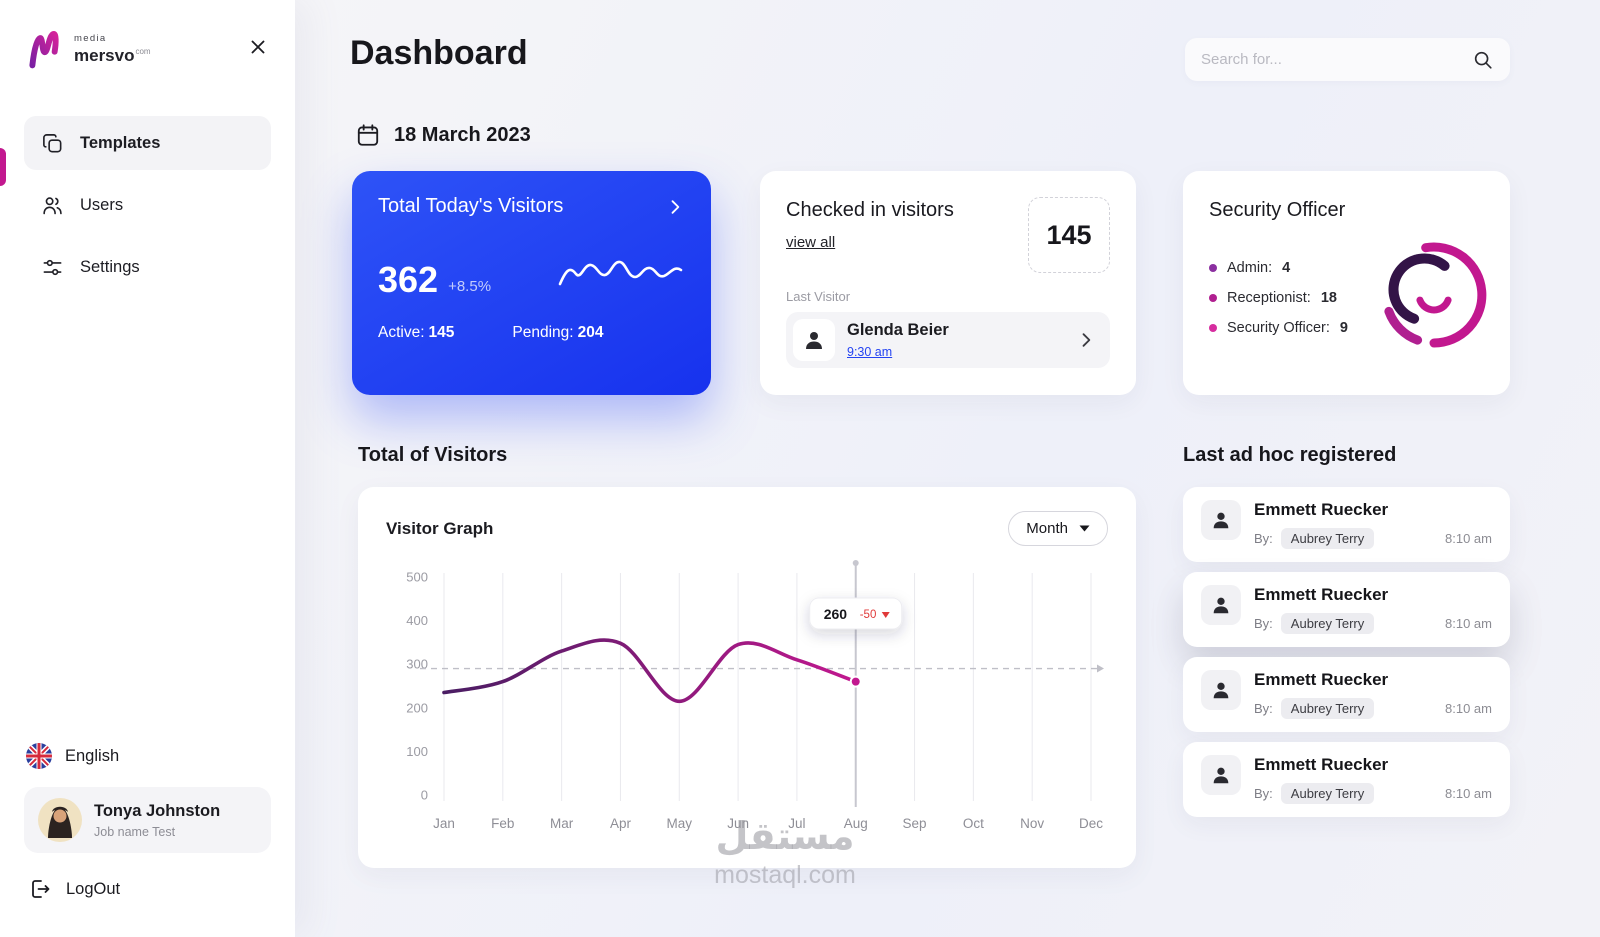 This screenshot has height=937, width=1600. Describe the element at coordinates (1269, 298) in the screenshot. I see `legend-label: Receptionist:` at that location.